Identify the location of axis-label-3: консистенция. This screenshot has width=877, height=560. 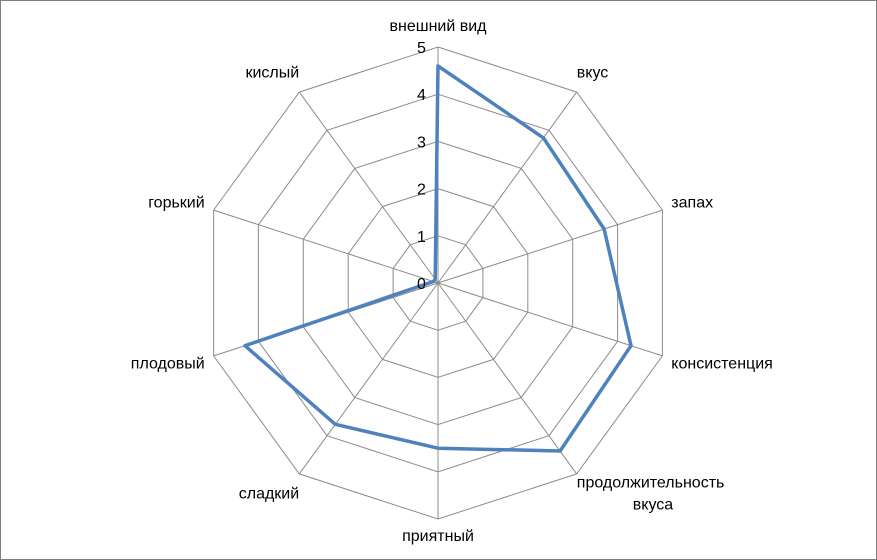
(722, 363).